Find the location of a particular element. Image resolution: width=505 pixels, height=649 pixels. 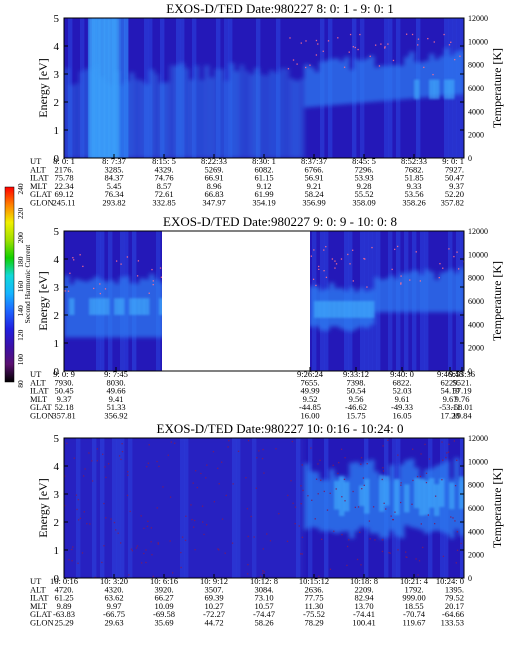

table-cell: 3920. is located at coordinates (163, 589).